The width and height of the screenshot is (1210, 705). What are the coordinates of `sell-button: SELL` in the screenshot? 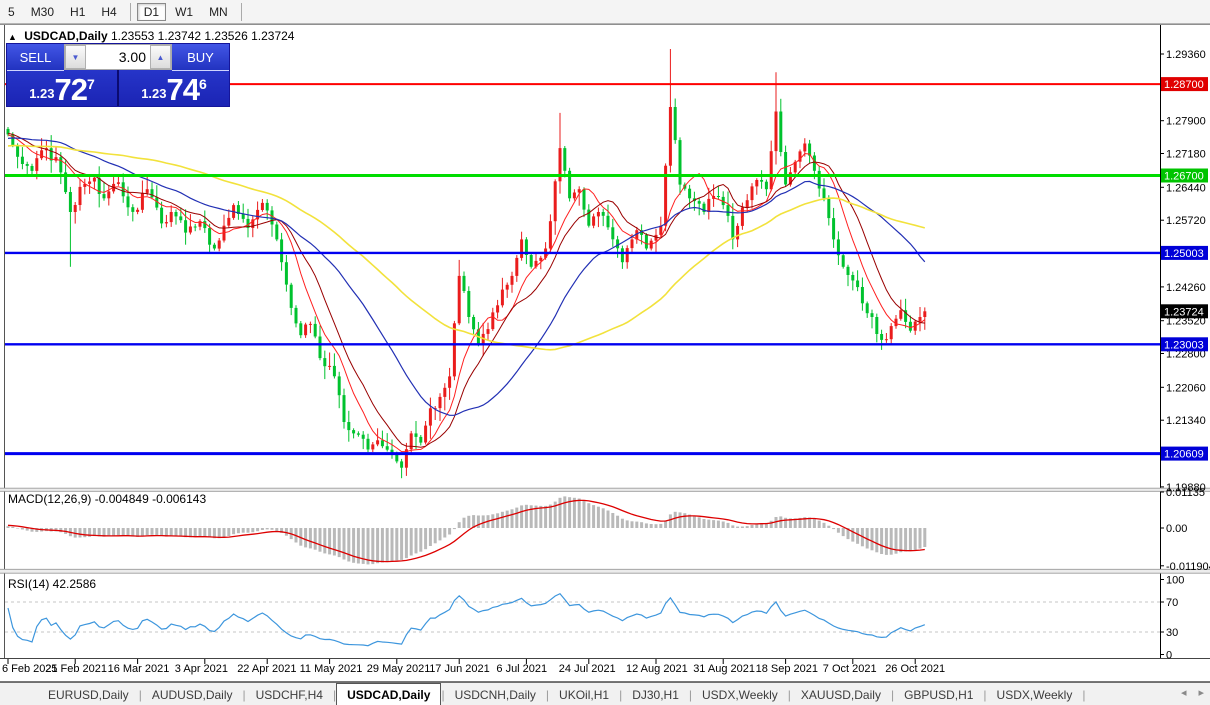 It's located at (35, 57).